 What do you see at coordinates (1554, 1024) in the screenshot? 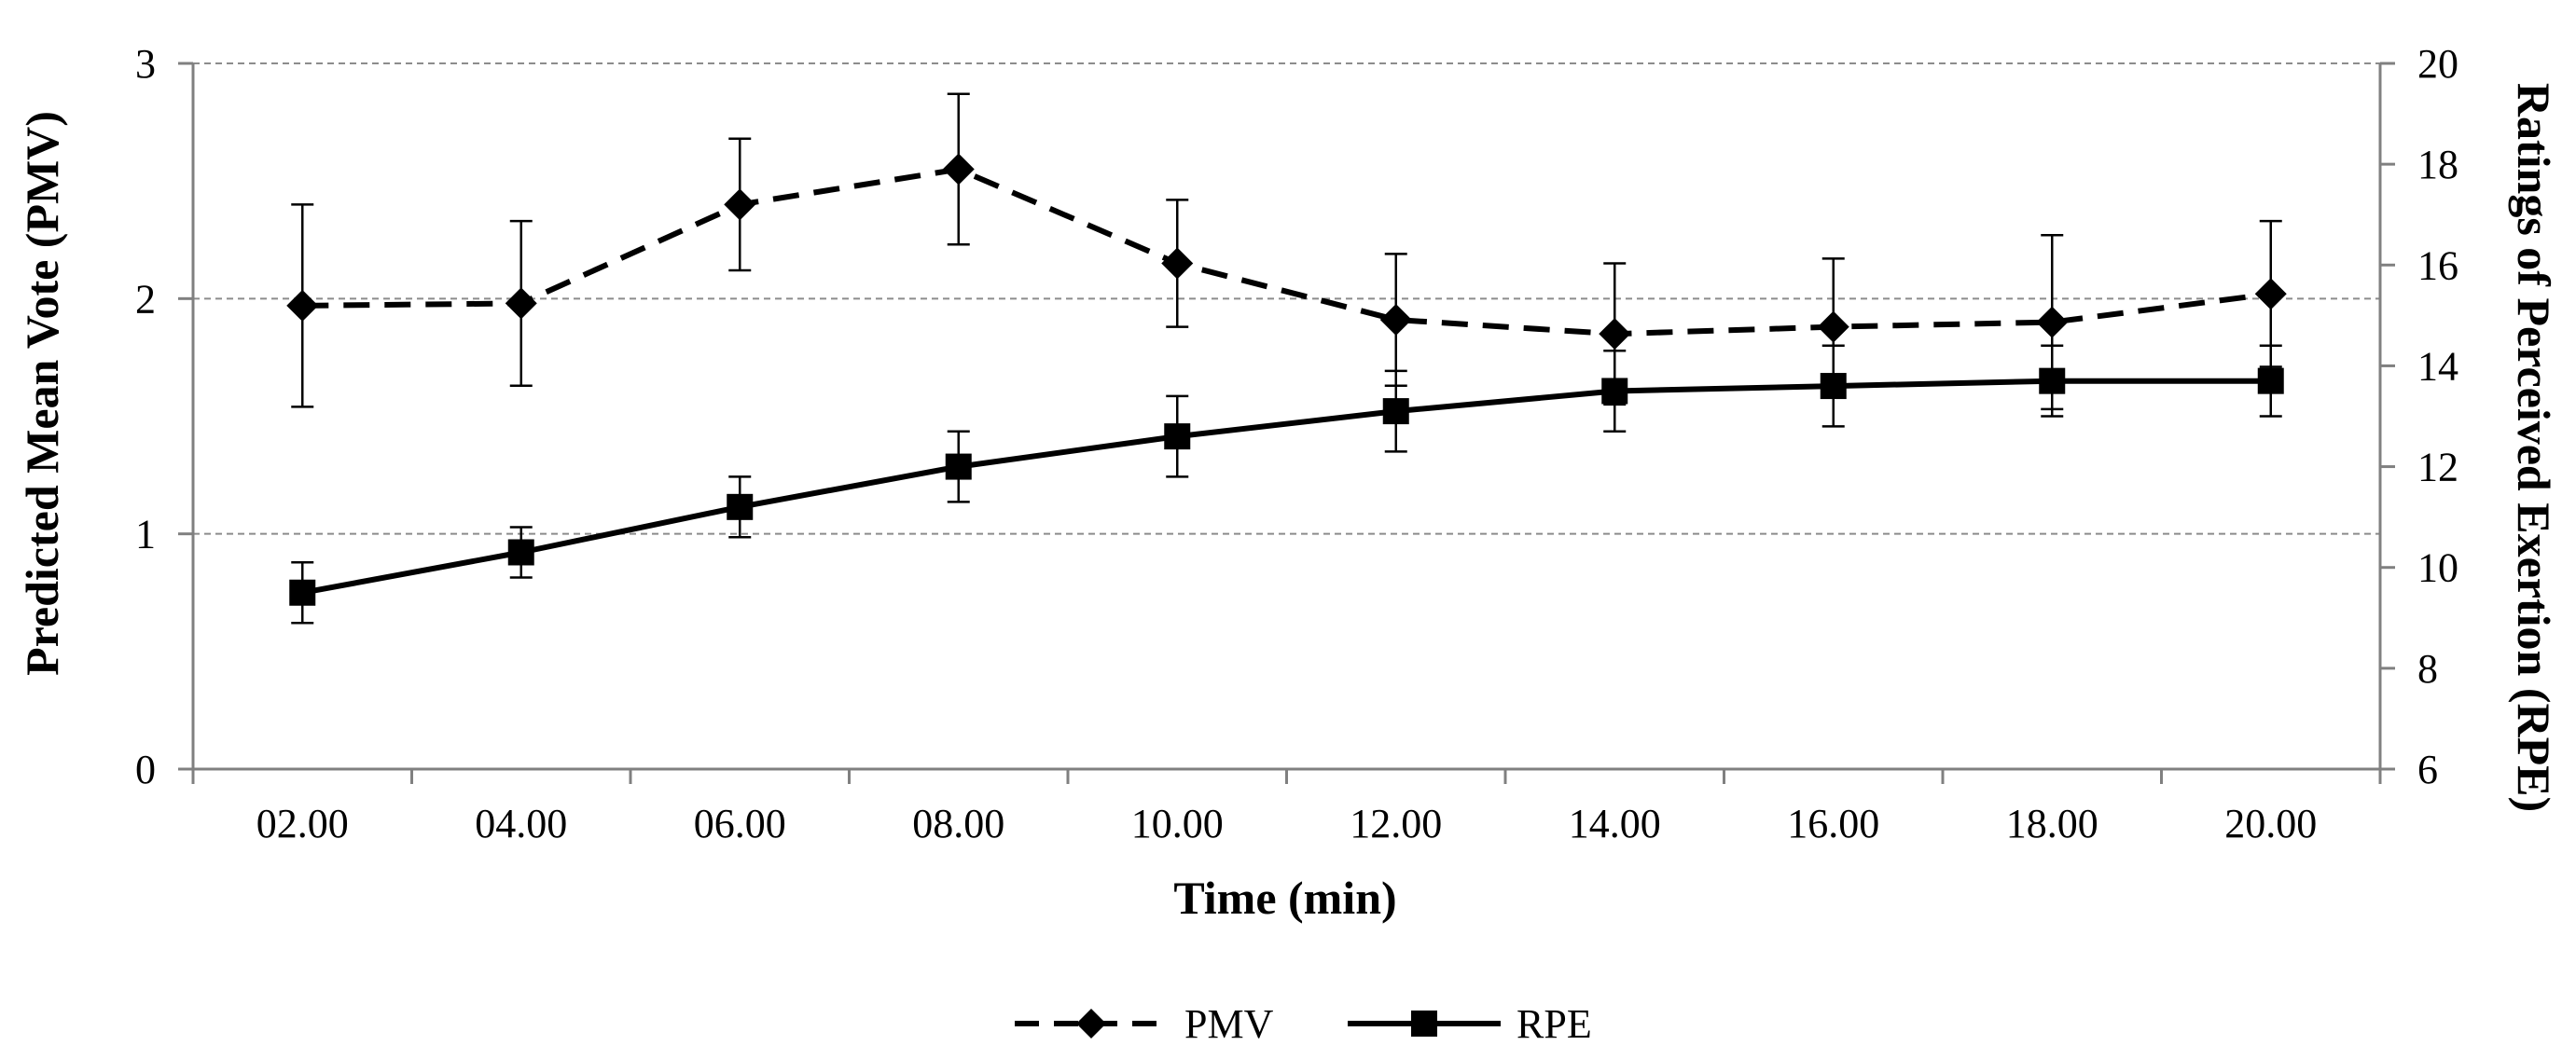
I see `legend-rpe-label: RPE` at bounding box center [1554, 1024].